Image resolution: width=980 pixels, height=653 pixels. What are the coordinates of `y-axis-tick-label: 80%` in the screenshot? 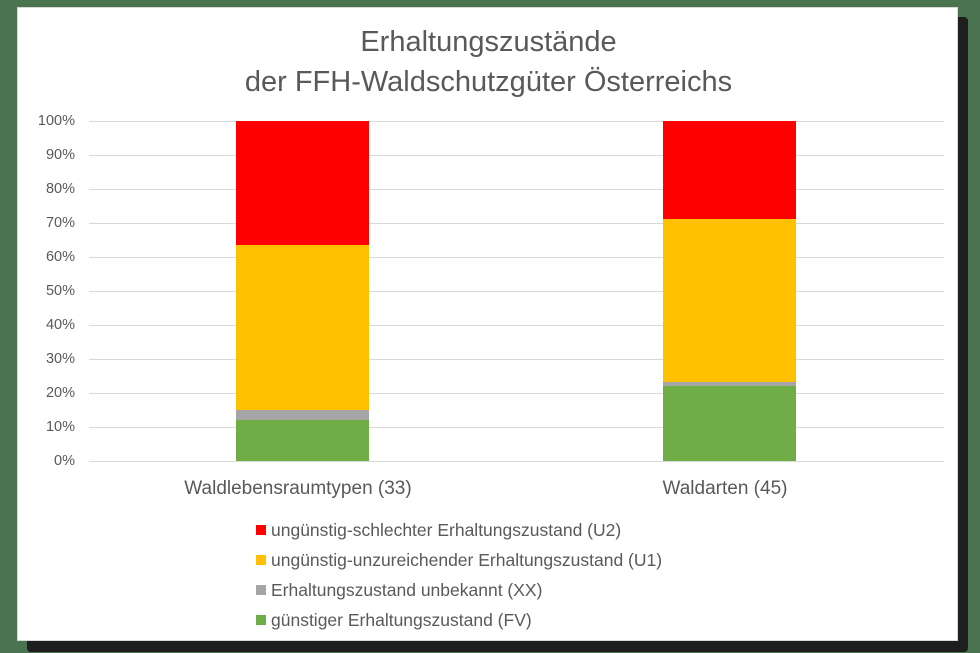 It's located at (60, 189).